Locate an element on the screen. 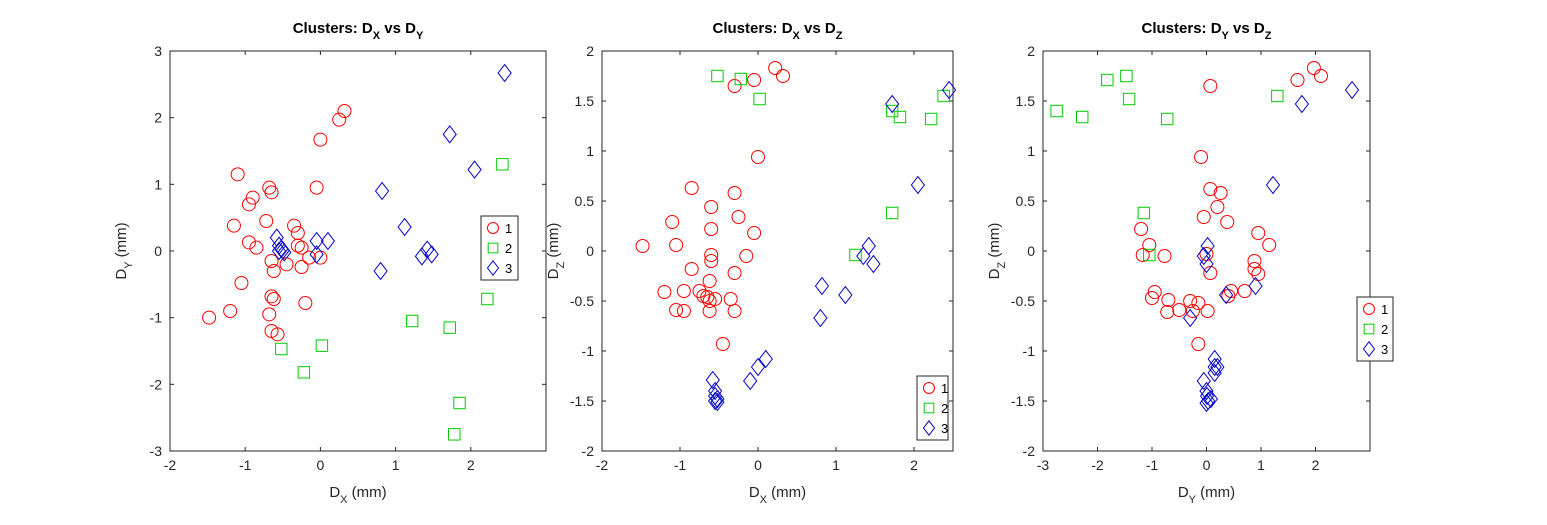 This screenshot has width=1547, height=525. x-tick-label: -1 is located at coordinates (245, 465).